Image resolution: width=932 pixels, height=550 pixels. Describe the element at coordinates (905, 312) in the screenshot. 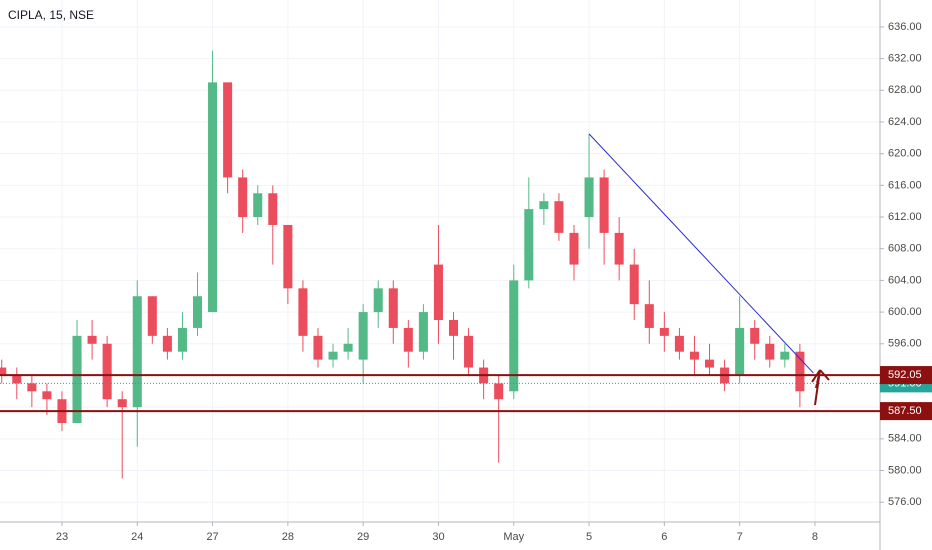

I see `y-tick-label: 600.00` at that location.